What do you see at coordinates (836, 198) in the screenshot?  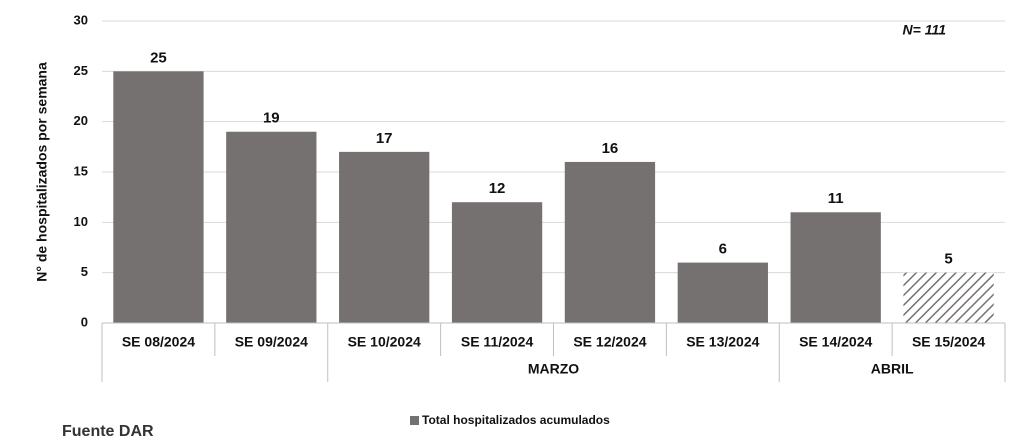 I see `data-label: 11` at bounding box center [836, 198].